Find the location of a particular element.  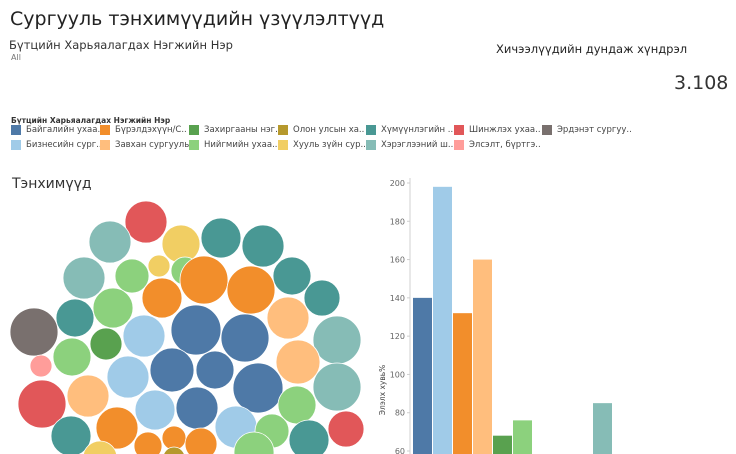

legend-item-label: Захиргааны нэг.. is located at coordinates (242, 130).